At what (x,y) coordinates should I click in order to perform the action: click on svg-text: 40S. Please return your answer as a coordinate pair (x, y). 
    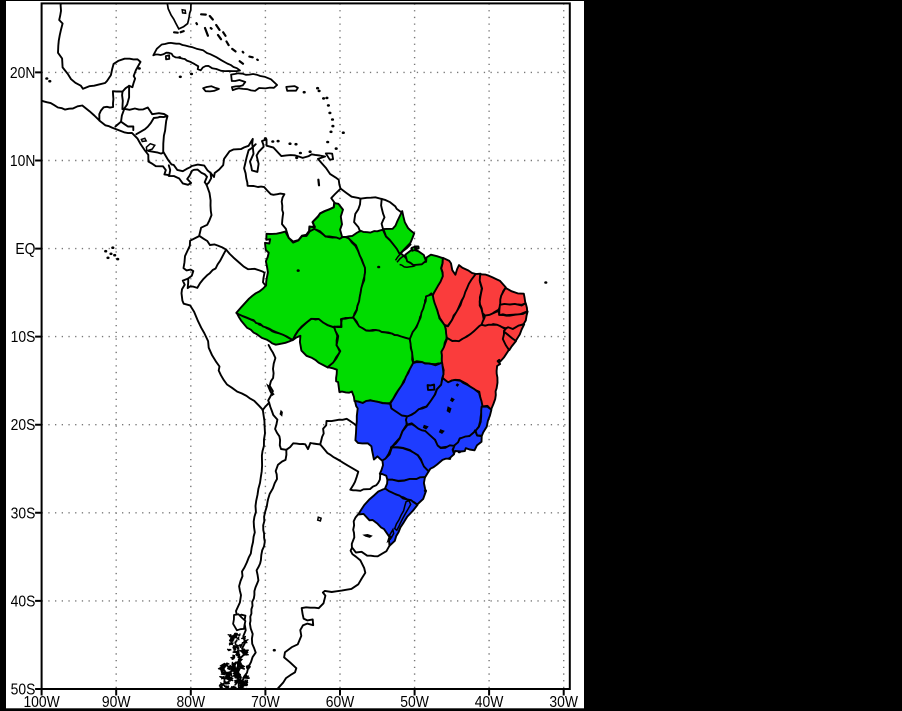
    Looking at the image, I should click on (23, 602).